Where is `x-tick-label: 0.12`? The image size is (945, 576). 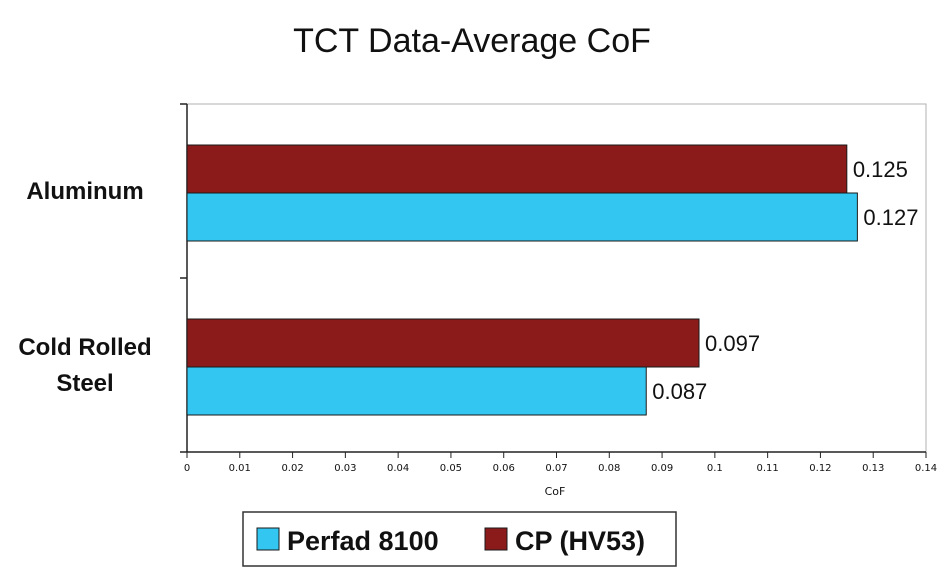 x-tick-label: 0.12 is located at coordinates (820, 468).